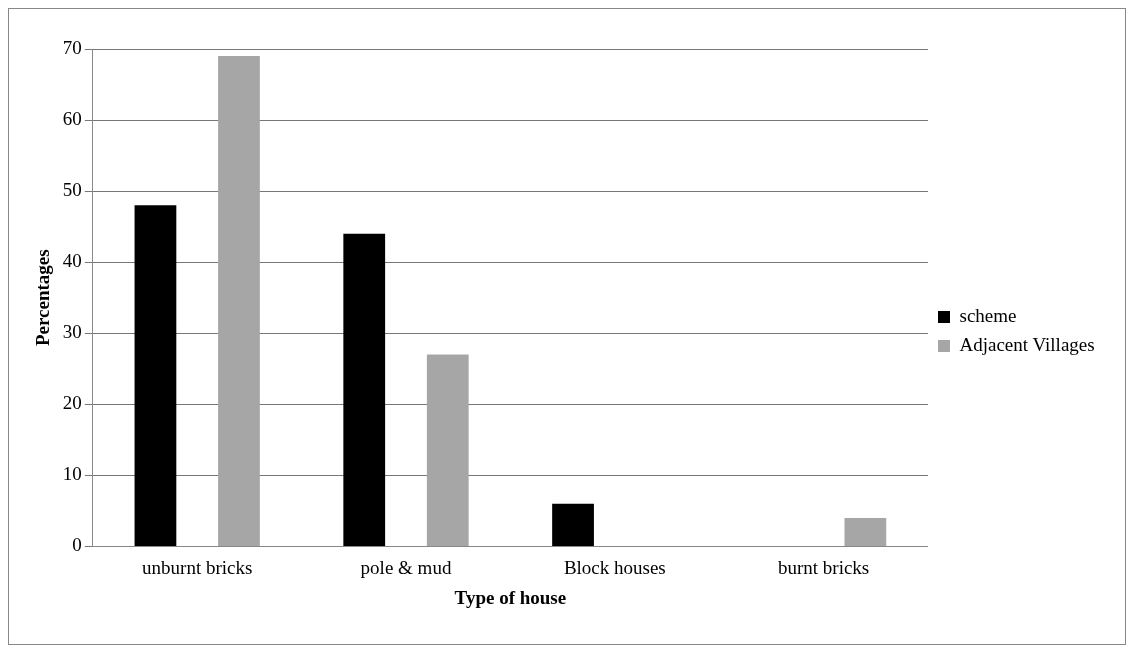 The width and height of the screenshot is (1134, 653). What do you see at coordinates (72, 47) in the screenshot?
I see `y-tick-label: 70` at bounding box center [72, 47].